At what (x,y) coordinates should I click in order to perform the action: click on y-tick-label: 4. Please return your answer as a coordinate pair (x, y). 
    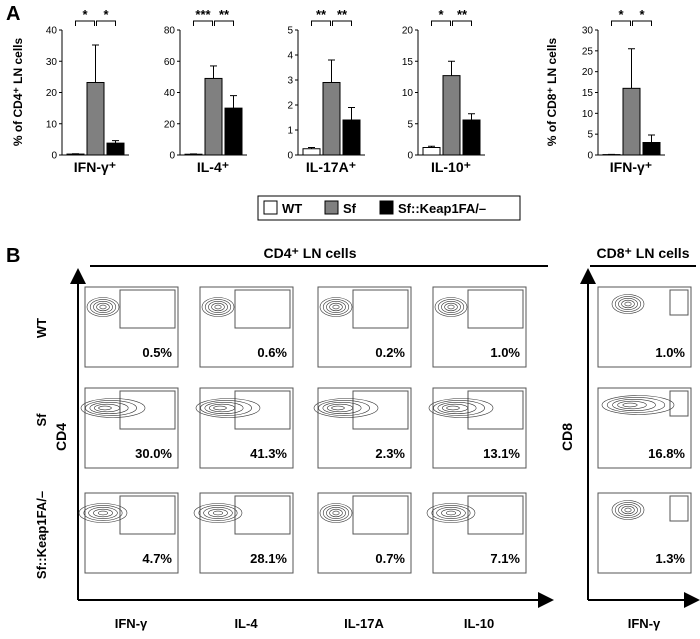
    Looking at the image, I should click on (290, 56).